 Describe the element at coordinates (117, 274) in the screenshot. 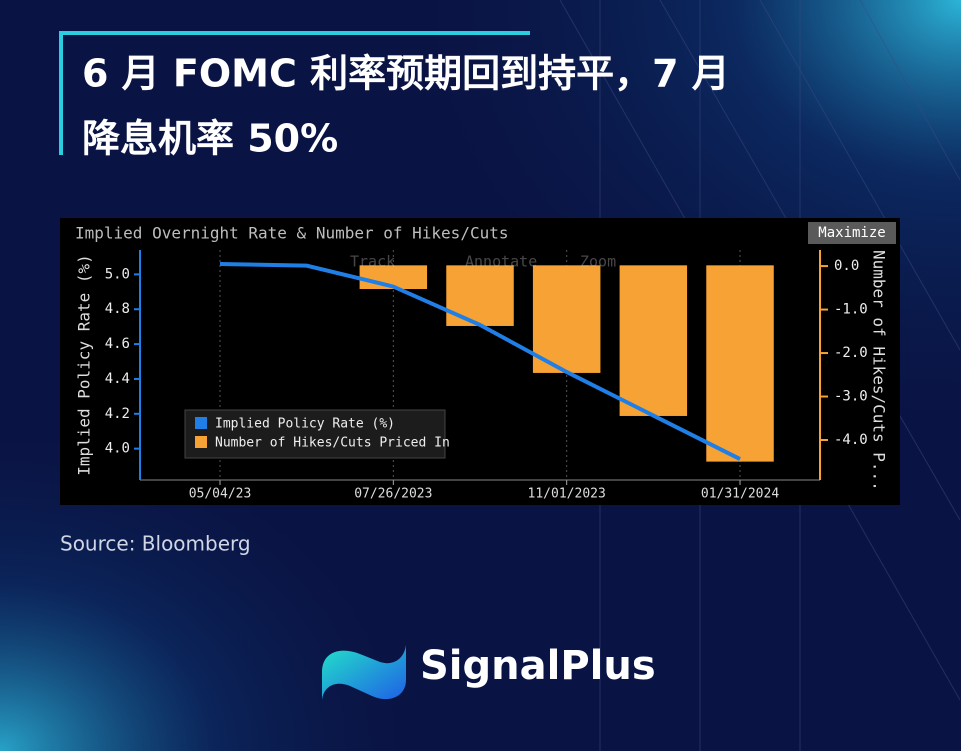

I see `y-tick-label: 5.0` at that location.